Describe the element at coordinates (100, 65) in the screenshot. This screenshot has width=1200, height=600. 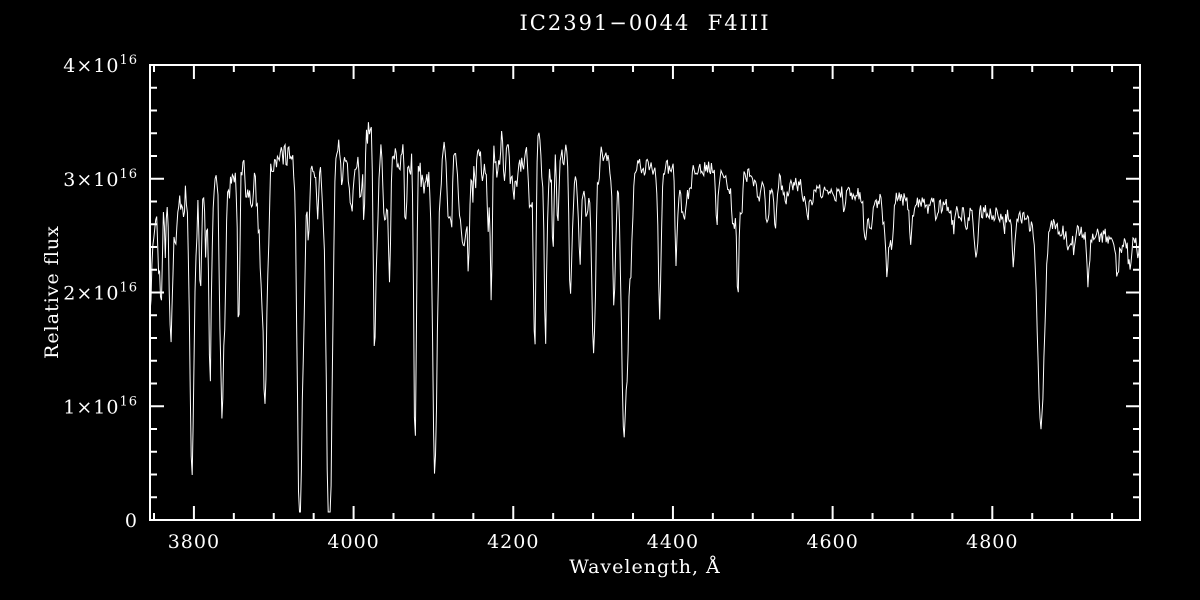
I see `y-axis-tick-label: 4×10¹⁶` at that location.